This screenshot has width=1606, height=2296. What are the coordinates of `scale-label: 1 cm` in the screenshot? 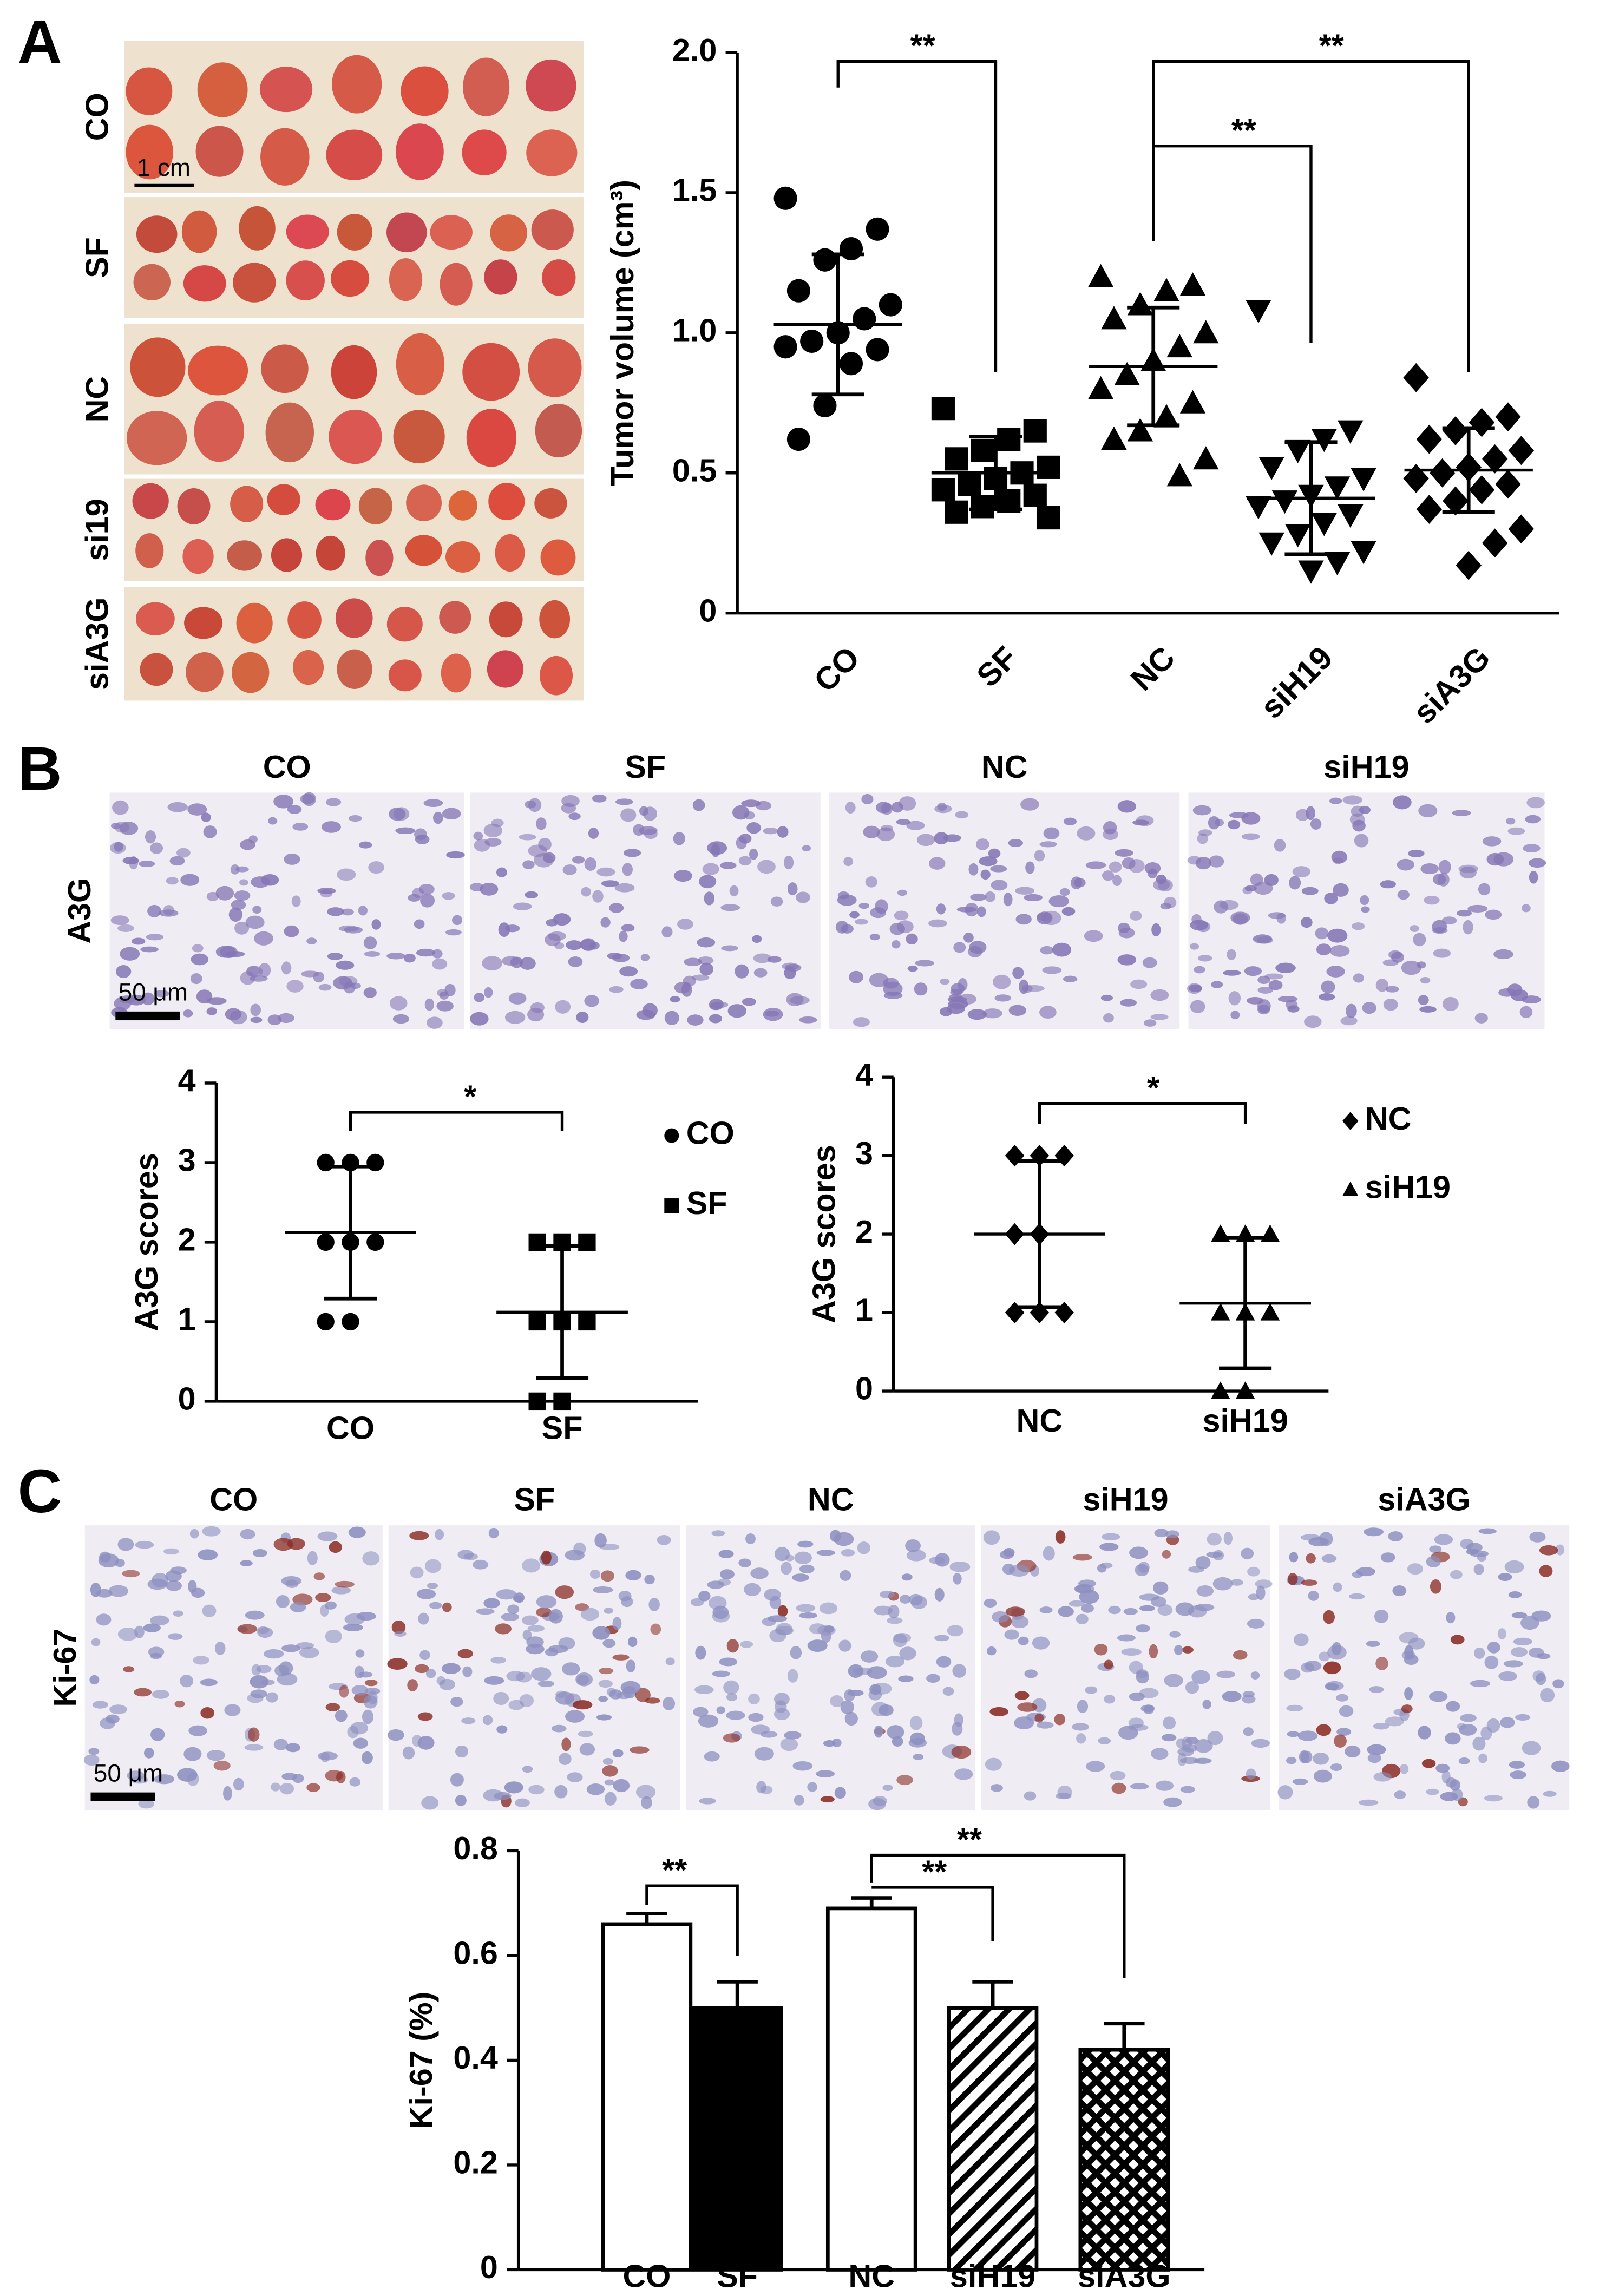 It's located at (164, 168).